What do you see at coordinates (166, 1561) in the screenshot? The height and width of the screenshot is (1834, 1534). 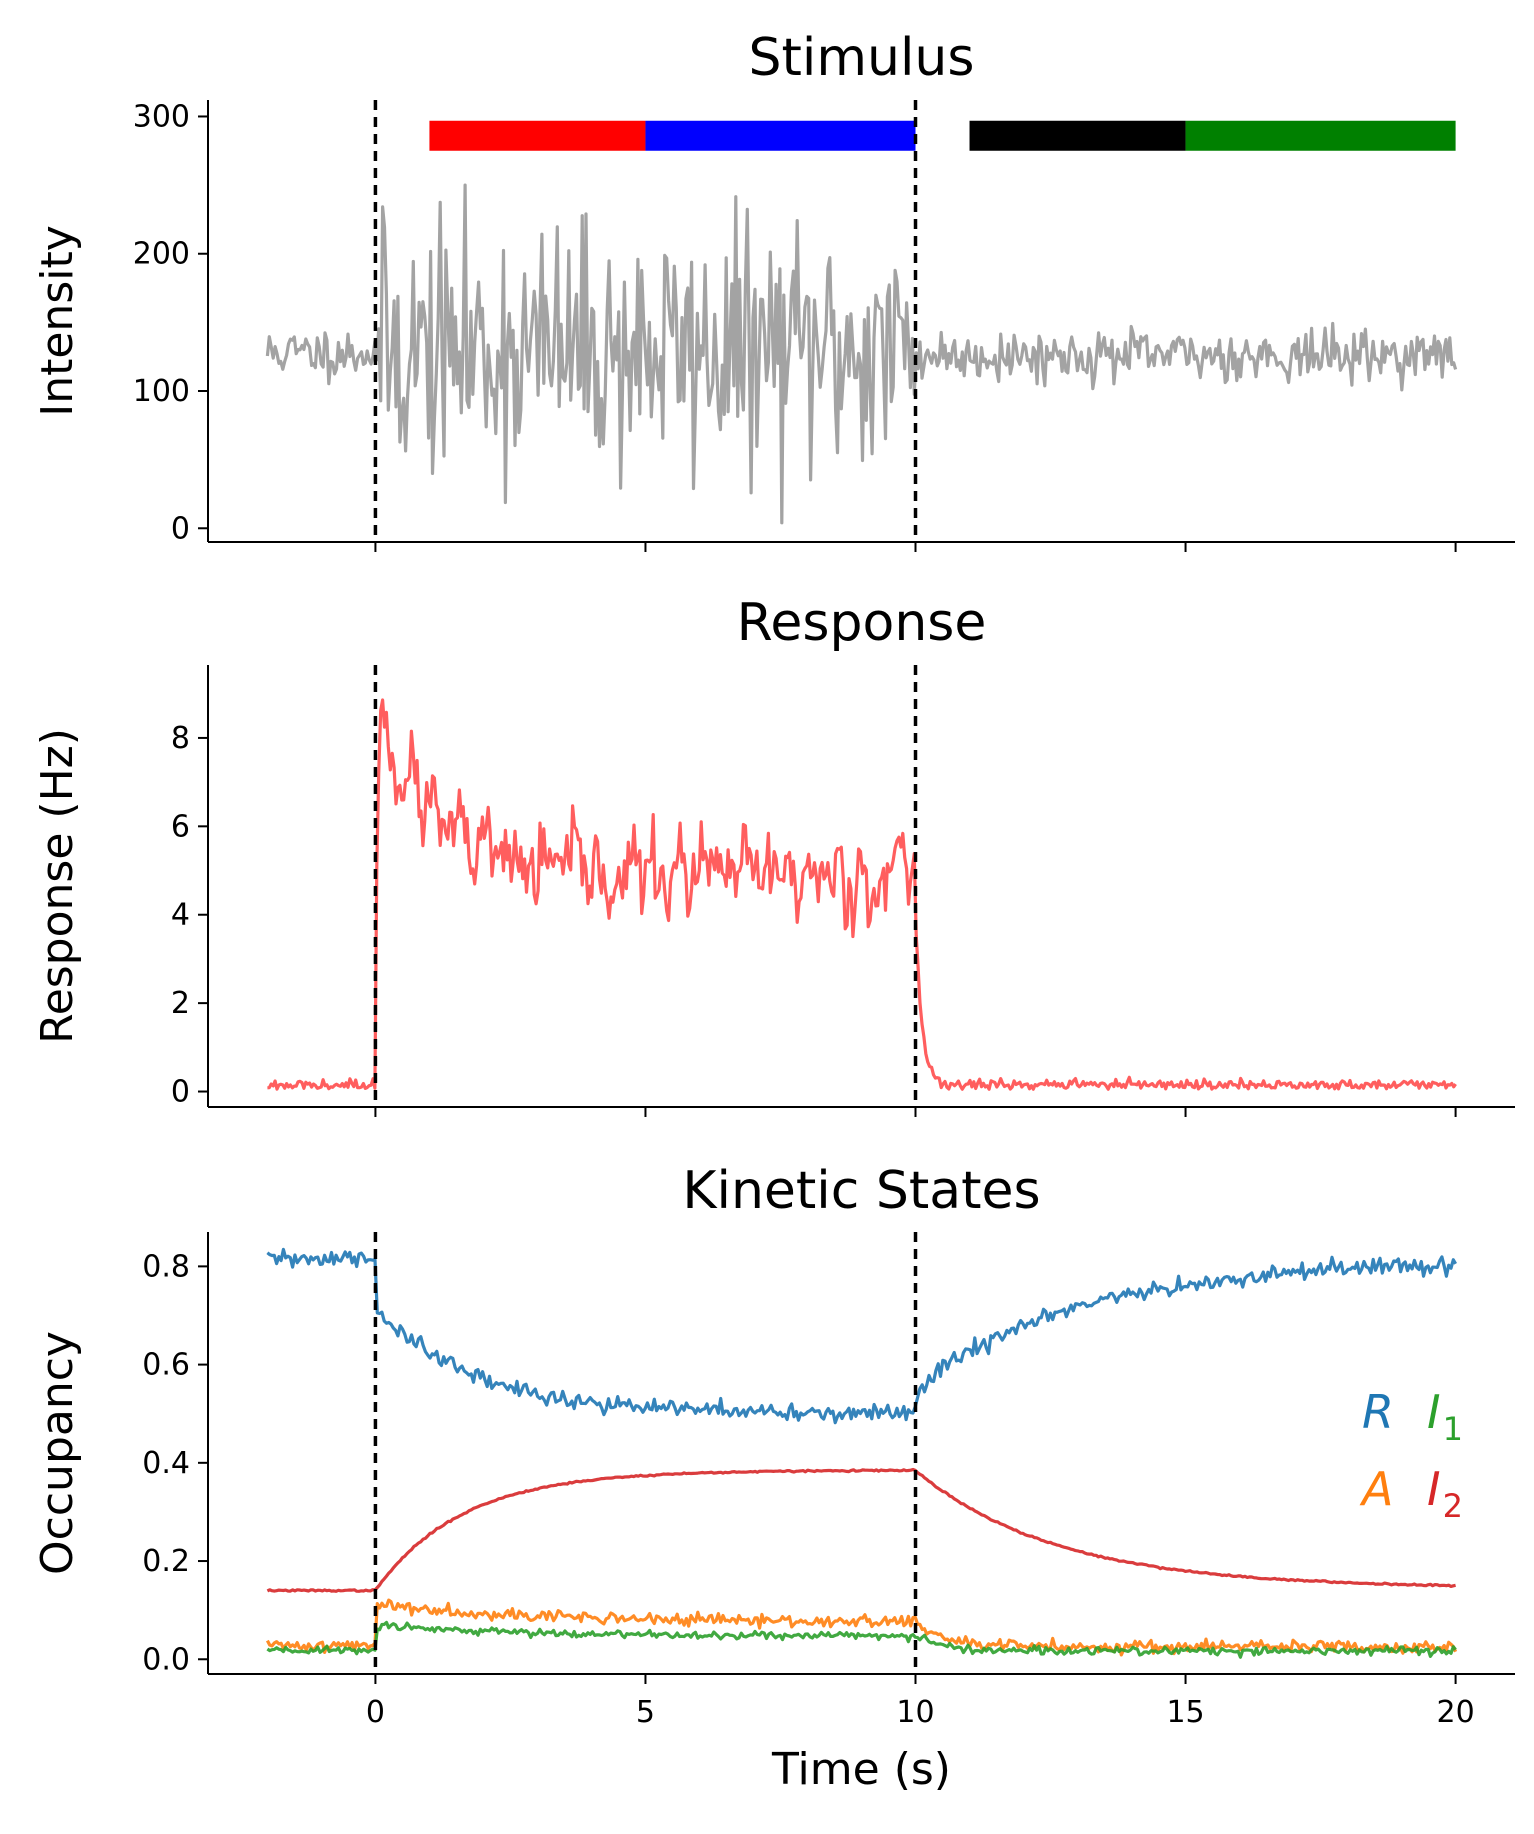 I see `y-tick-label: 0.2` at bounding box center [166, 1561].